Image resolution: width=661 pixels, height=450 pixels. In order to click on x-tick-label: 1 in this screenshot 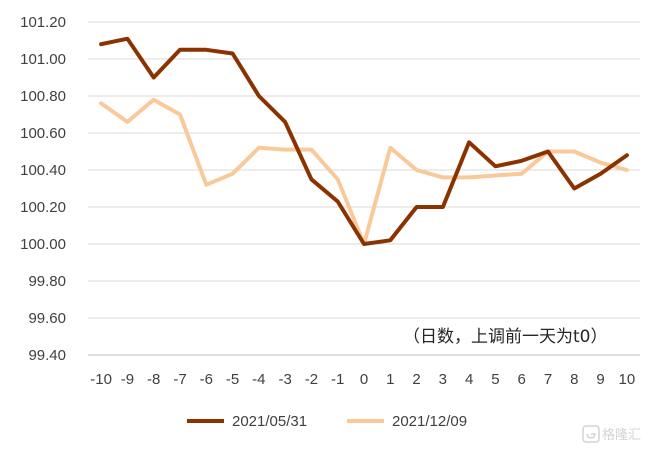, I will do `click(390, 379)`.